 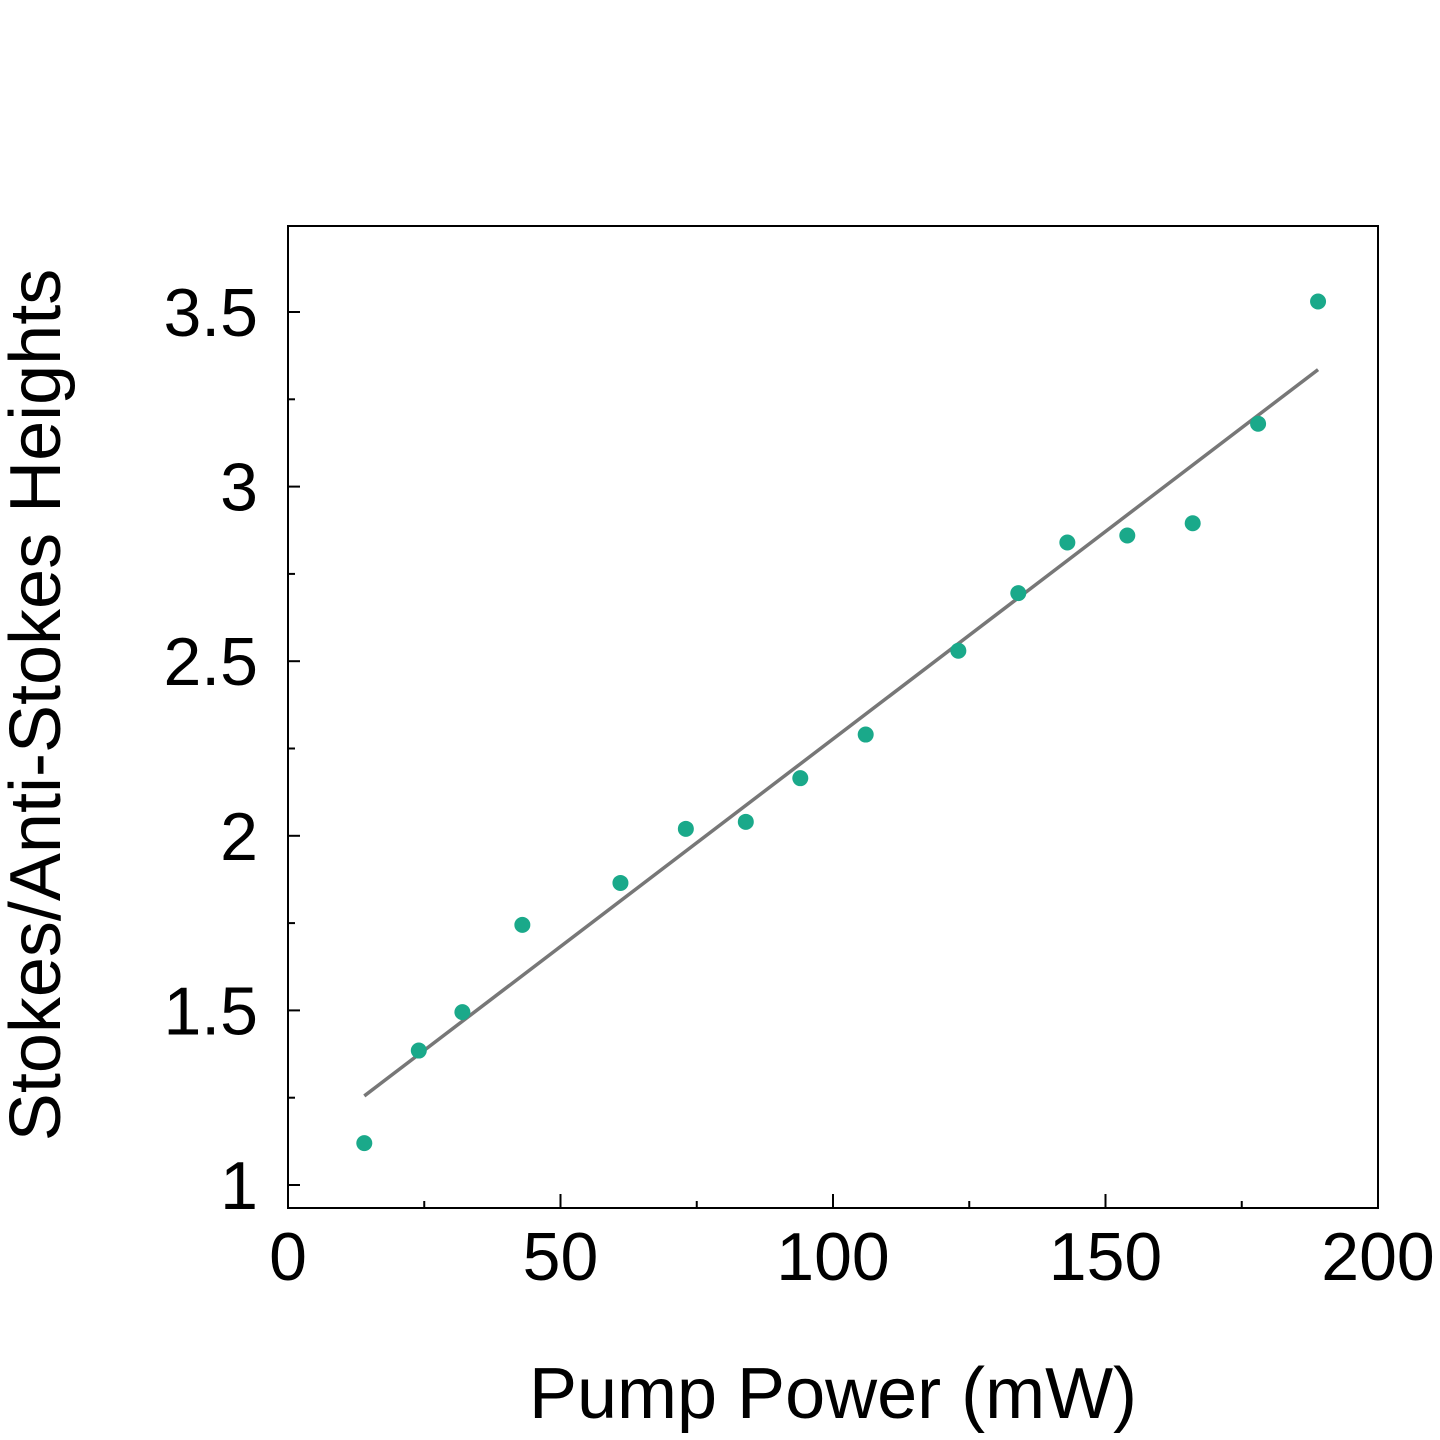 I want to click on x-tick-label: 50, so click(x=561, y=1257).